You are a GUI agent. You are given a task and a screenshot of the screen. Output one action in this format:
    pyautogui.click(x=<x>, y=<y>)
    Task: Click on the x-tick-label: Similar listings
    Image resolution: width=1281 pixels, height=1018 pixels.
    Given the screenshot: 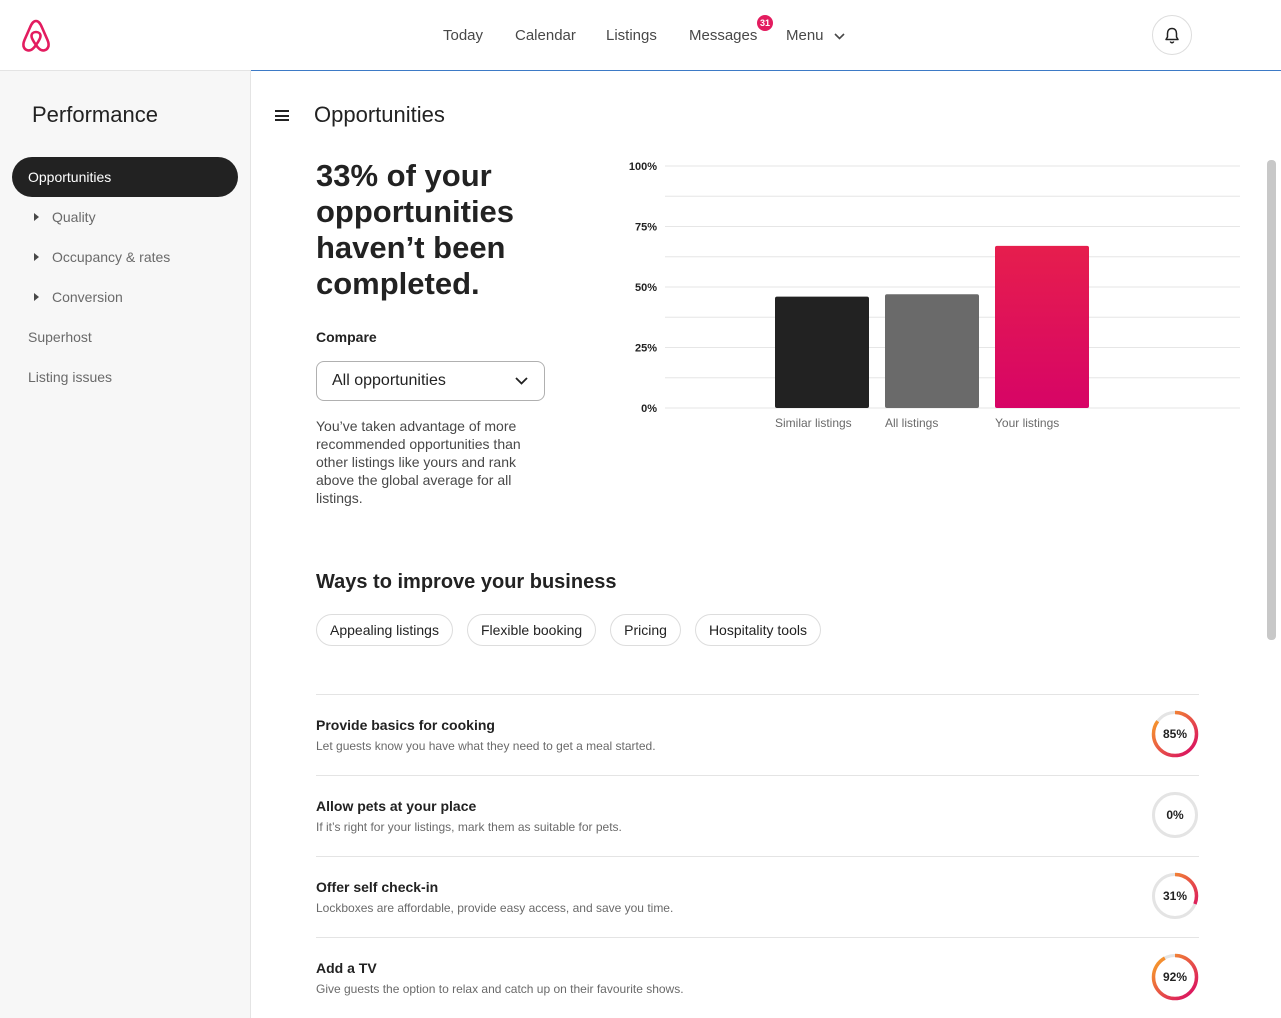 What is the action you would take?
    pyautogui.click(x=813, y=423)
    